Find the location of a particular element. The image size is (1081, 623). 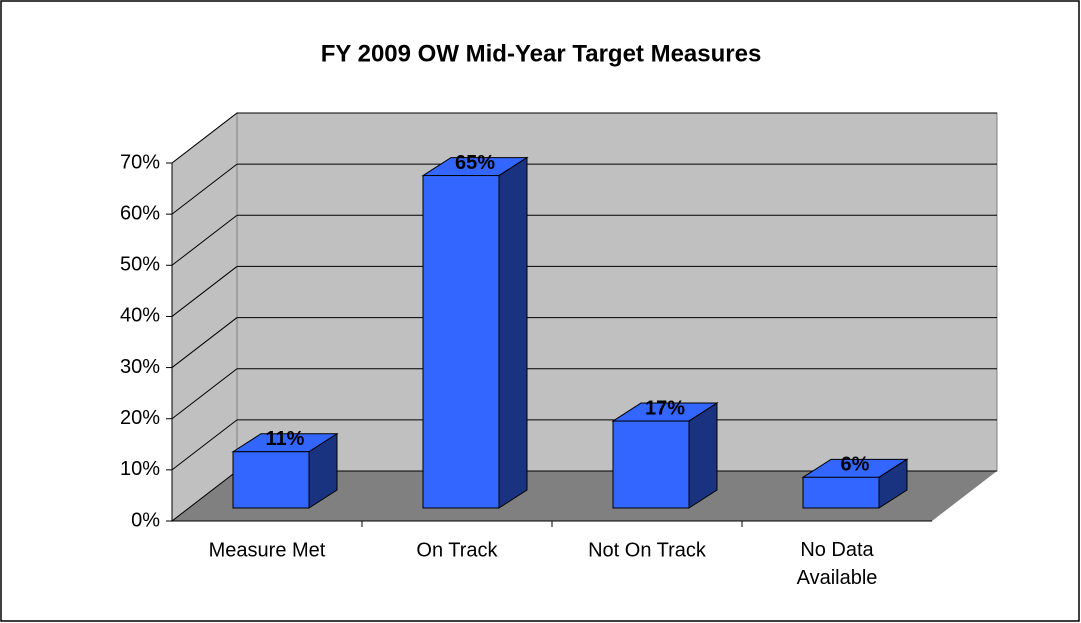

data-label: 11% is located at coordinates (285, 439).